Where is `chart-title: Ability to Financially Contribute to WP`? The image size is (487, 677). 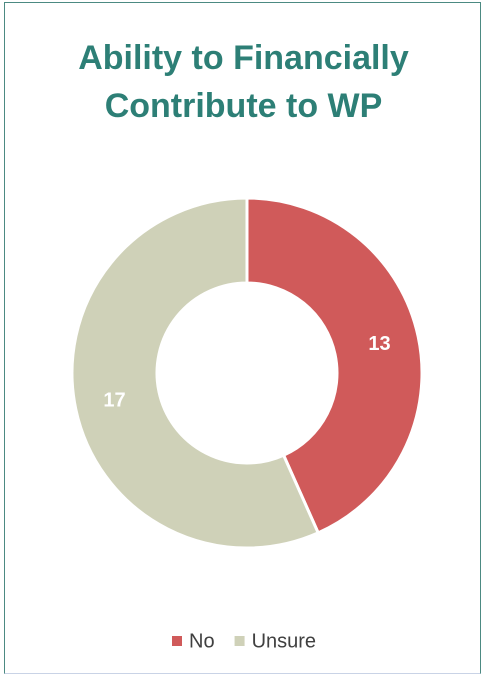
chart-title: Ability to Financially Contribute to WP is located at coordinates (243, 82).